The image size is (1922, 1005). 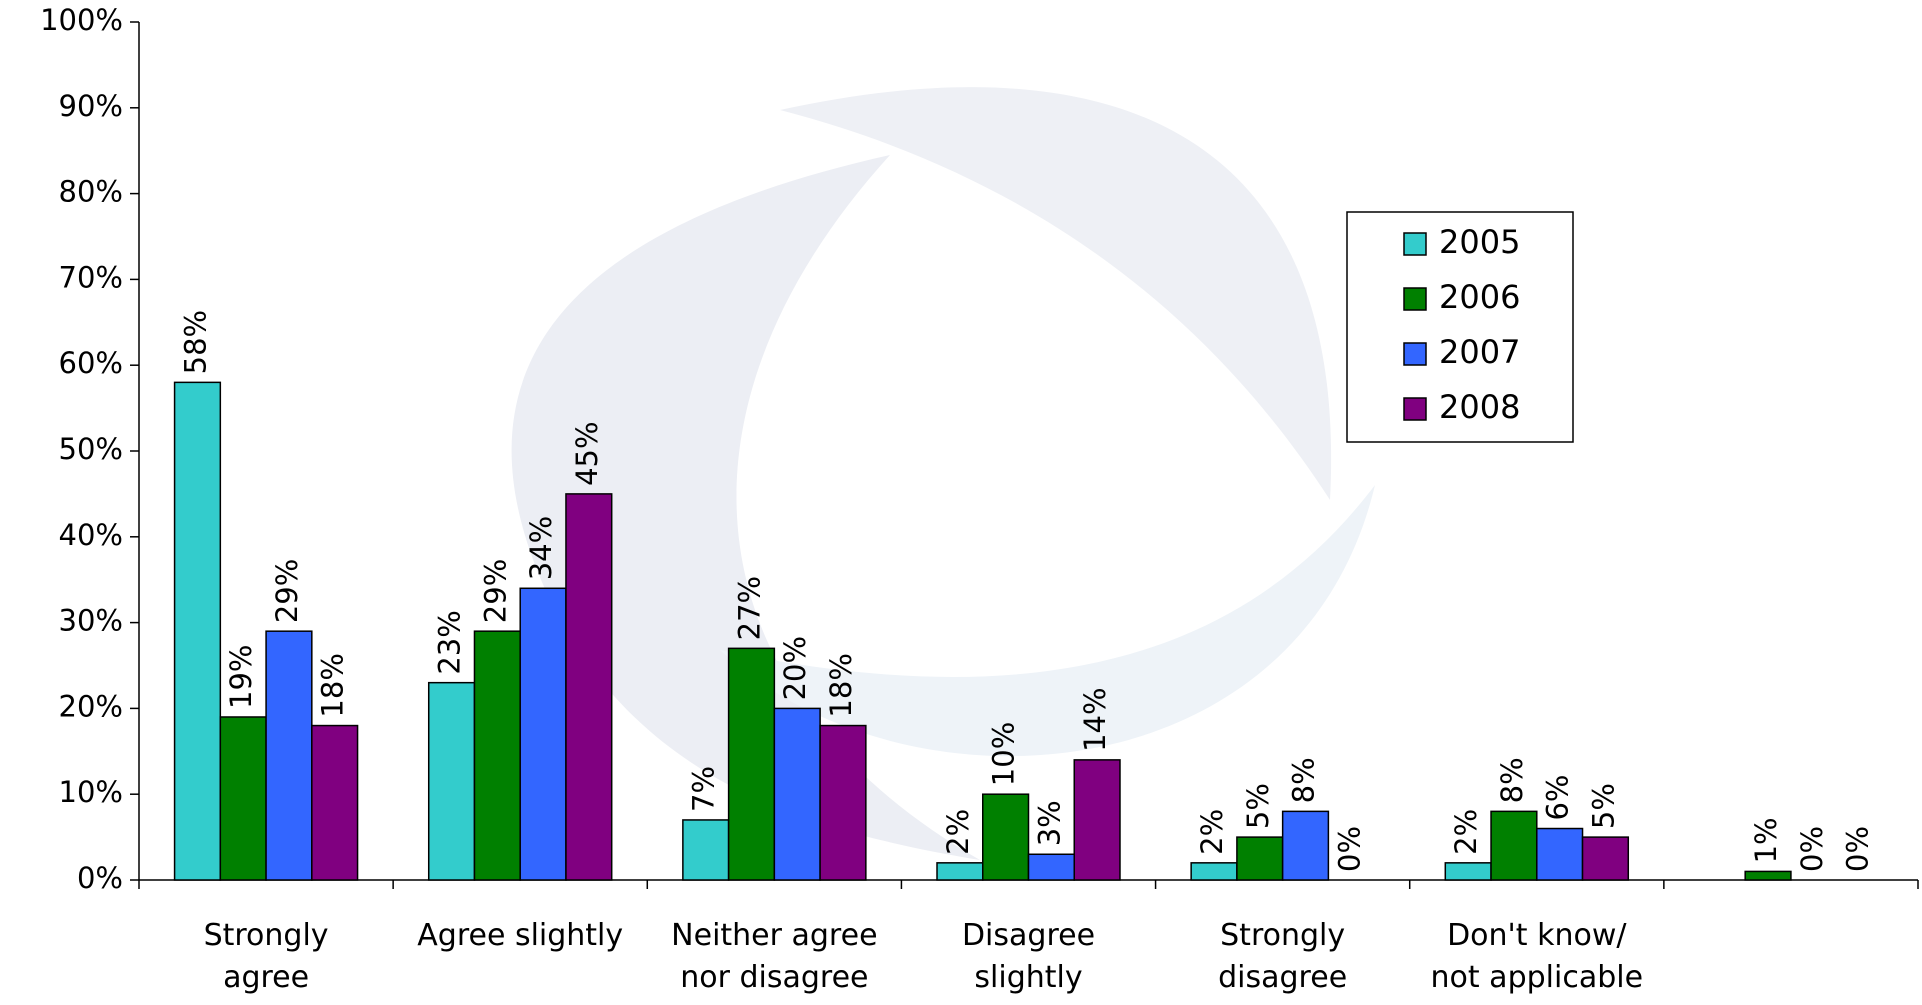 I want to click on x-tick-label: Strongly agree, so click(x=266, y=956).